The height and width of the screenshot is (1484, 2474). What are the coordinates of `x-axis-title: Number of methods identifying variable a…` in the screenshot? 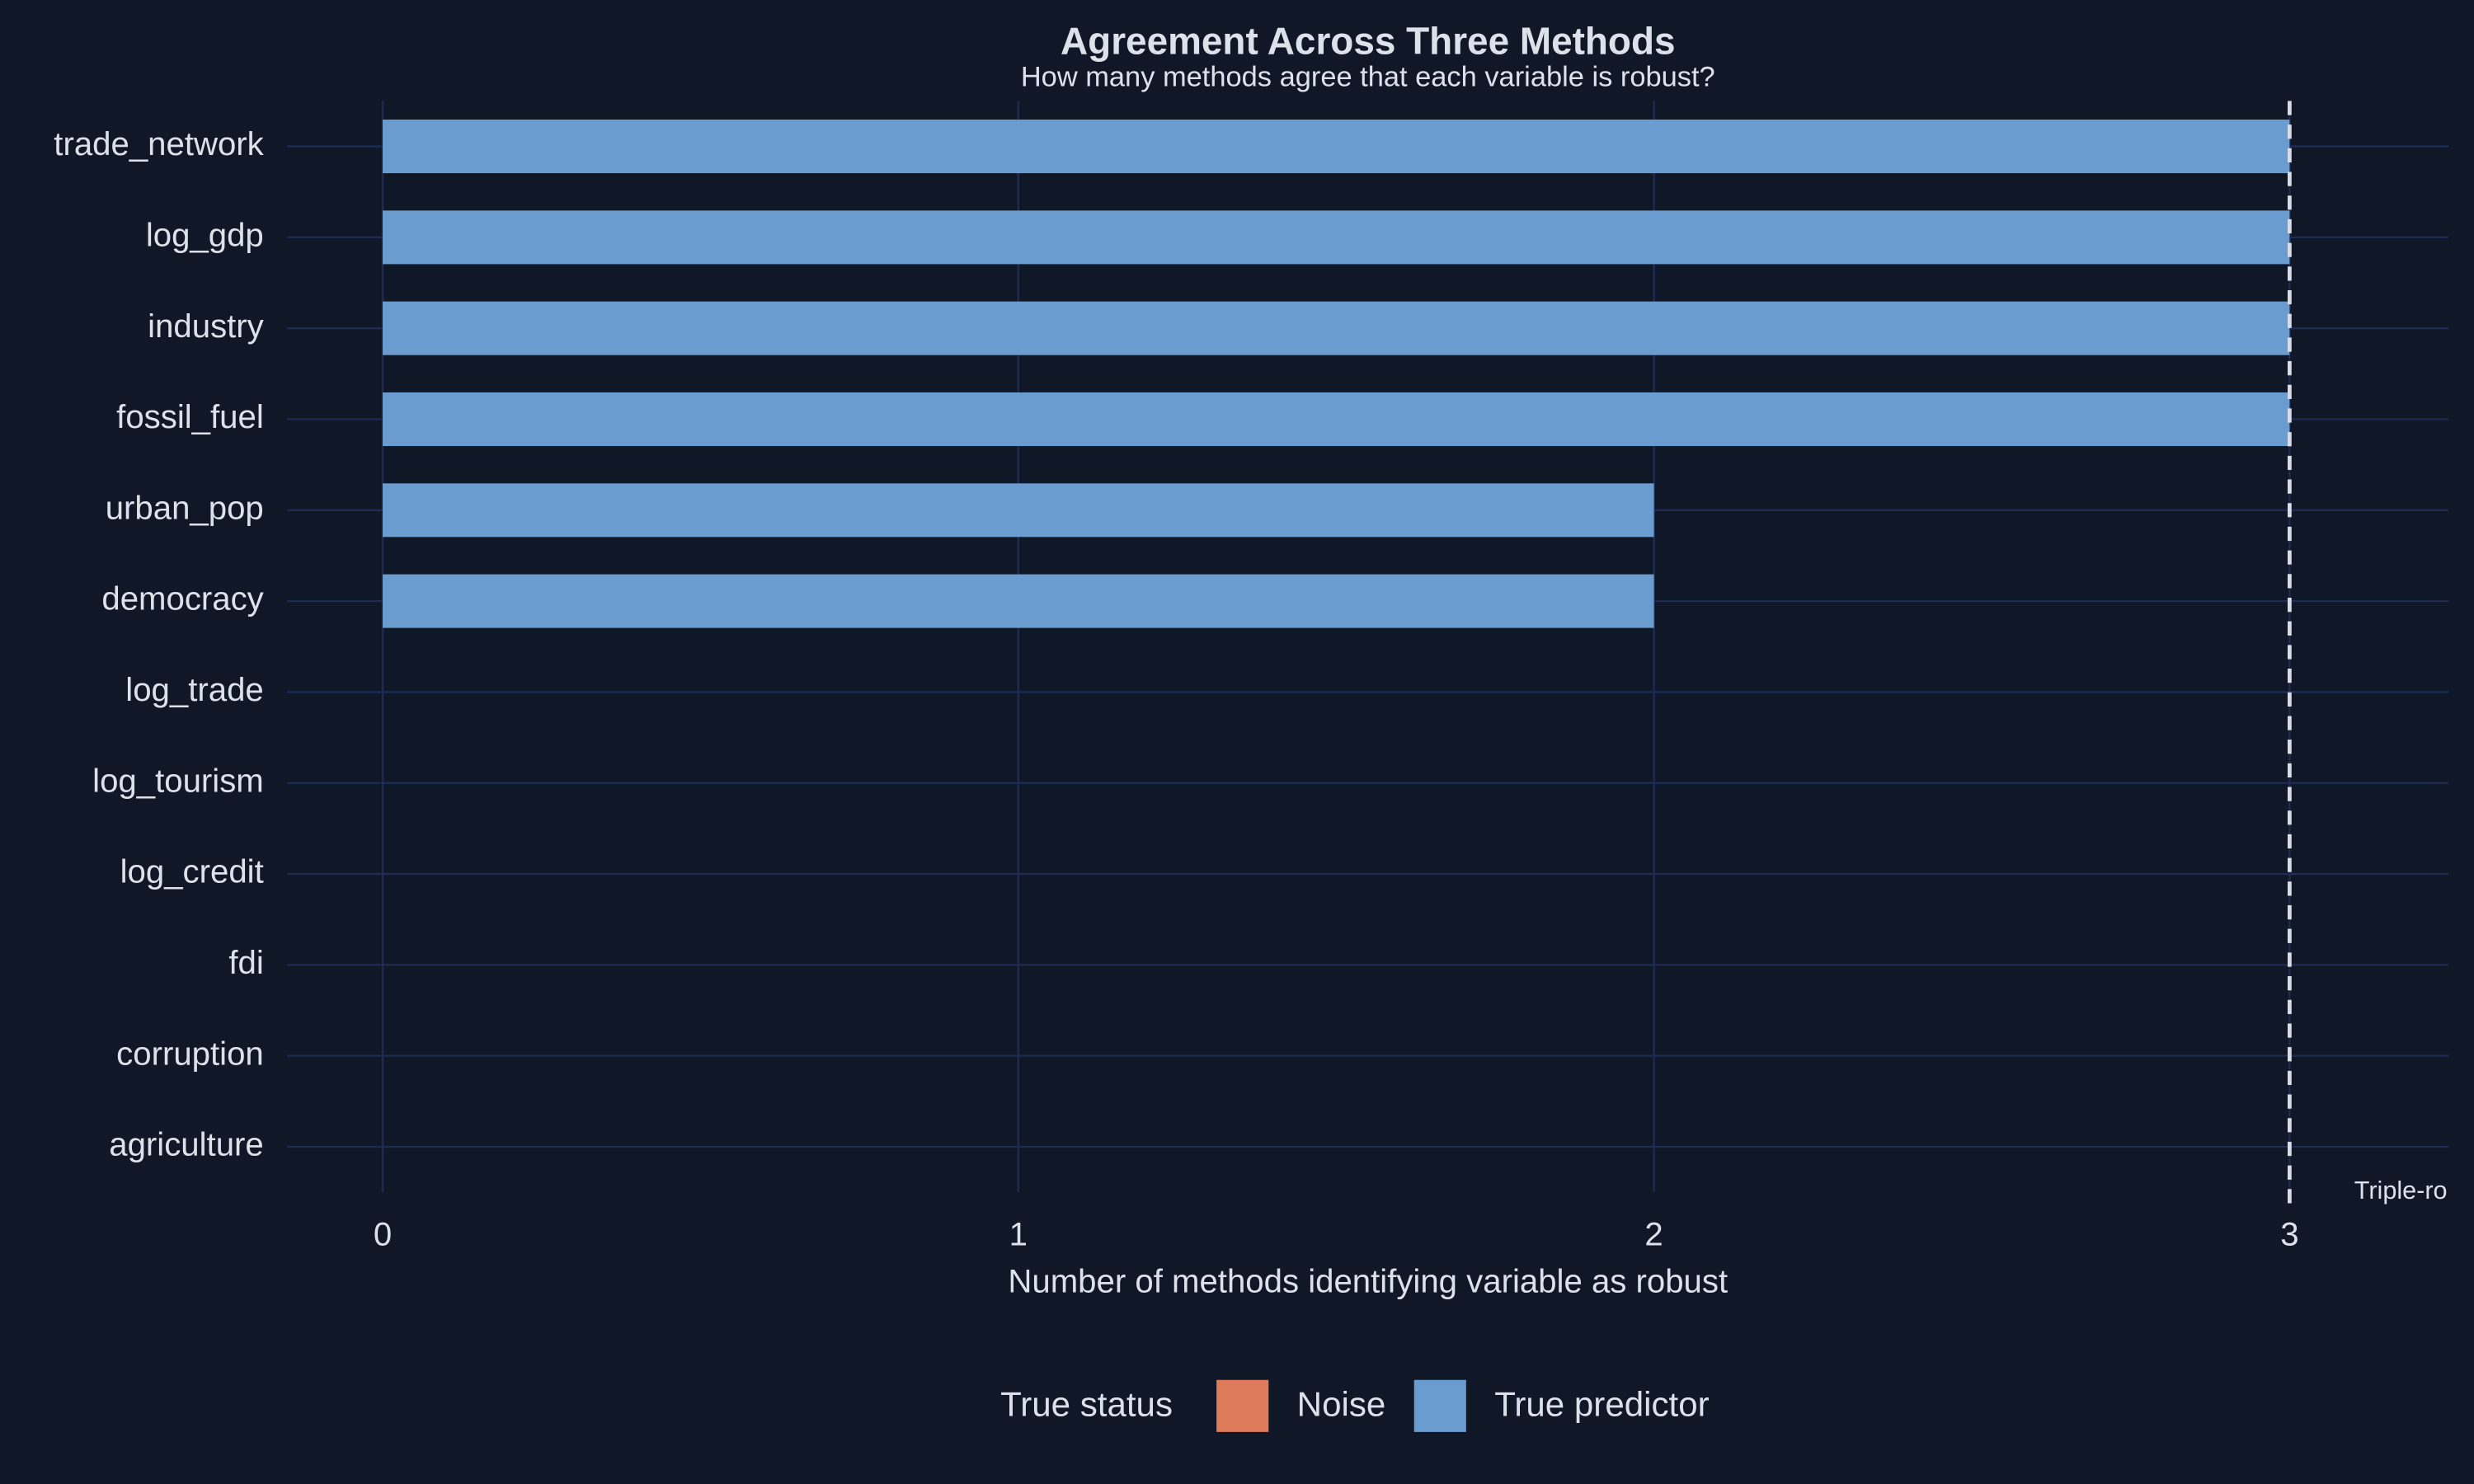 It's located at (1368, 1281).